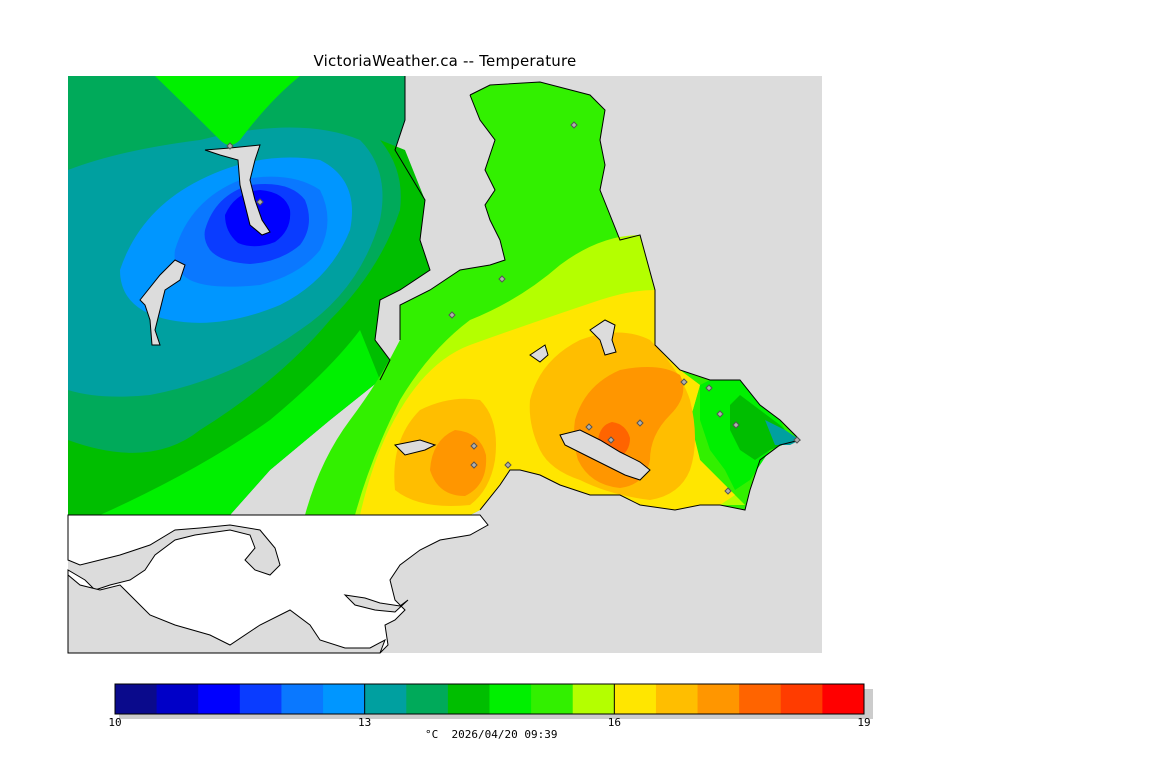 The width and height of the screenshot is (1152, 768). What do you see at coordinates (445, 61) in the screenshot?
I see `page-title: VictoriaWeather.ca -- Temperature` at bounding box center [445, 61].